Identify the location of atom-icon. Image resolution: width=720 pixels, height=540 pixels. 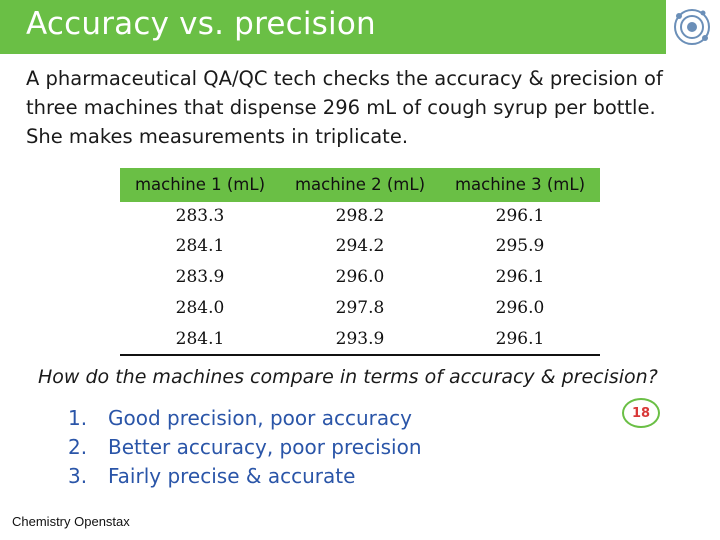
(694, 27).